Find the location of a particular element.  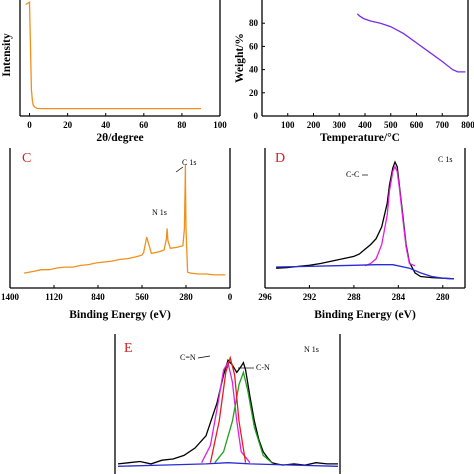

panel-d-xlabel: Binding Energy (eV) is located at coordinates (365, 315).